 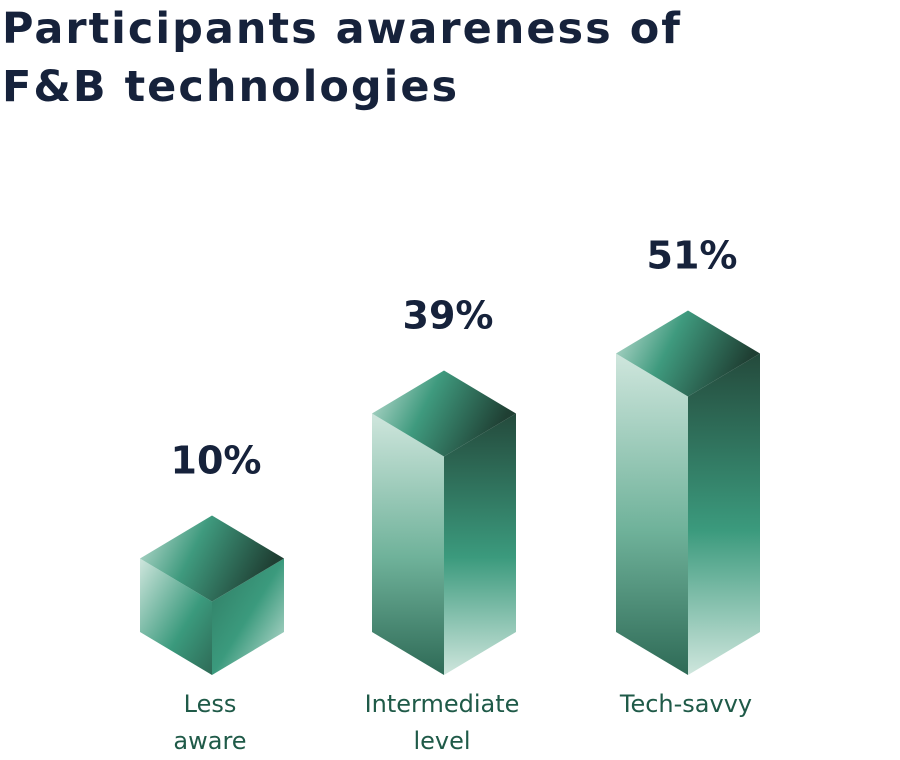 I want to click on chart-title-line-1: Participants awareness of, so click(x=342, y=29).